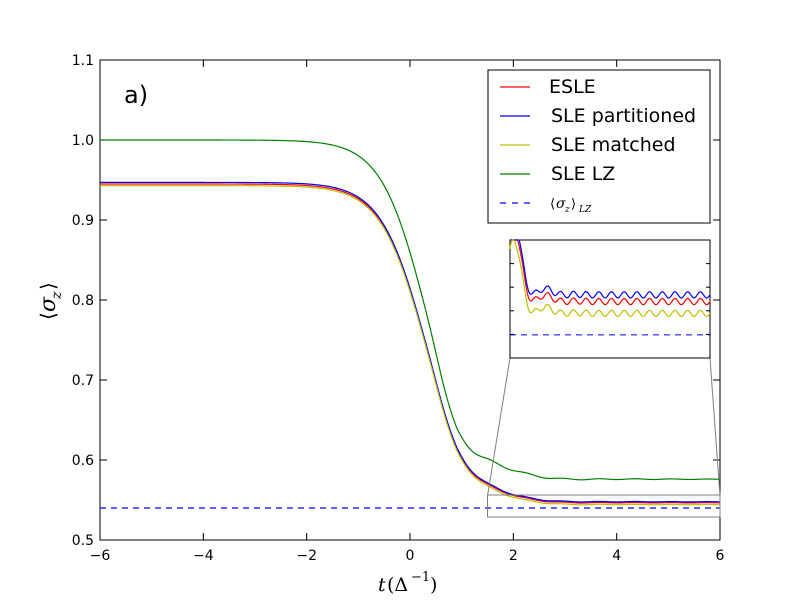 The width and height of the screenshot is (800, 600). What do you see at coordinates (610, 269) in the screenshot?
I see `inset-series-sle-partitioned` at bounding box center [610, 269].